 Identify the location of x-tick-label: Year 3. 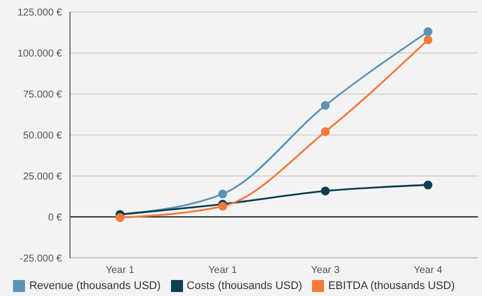
(325, 270).